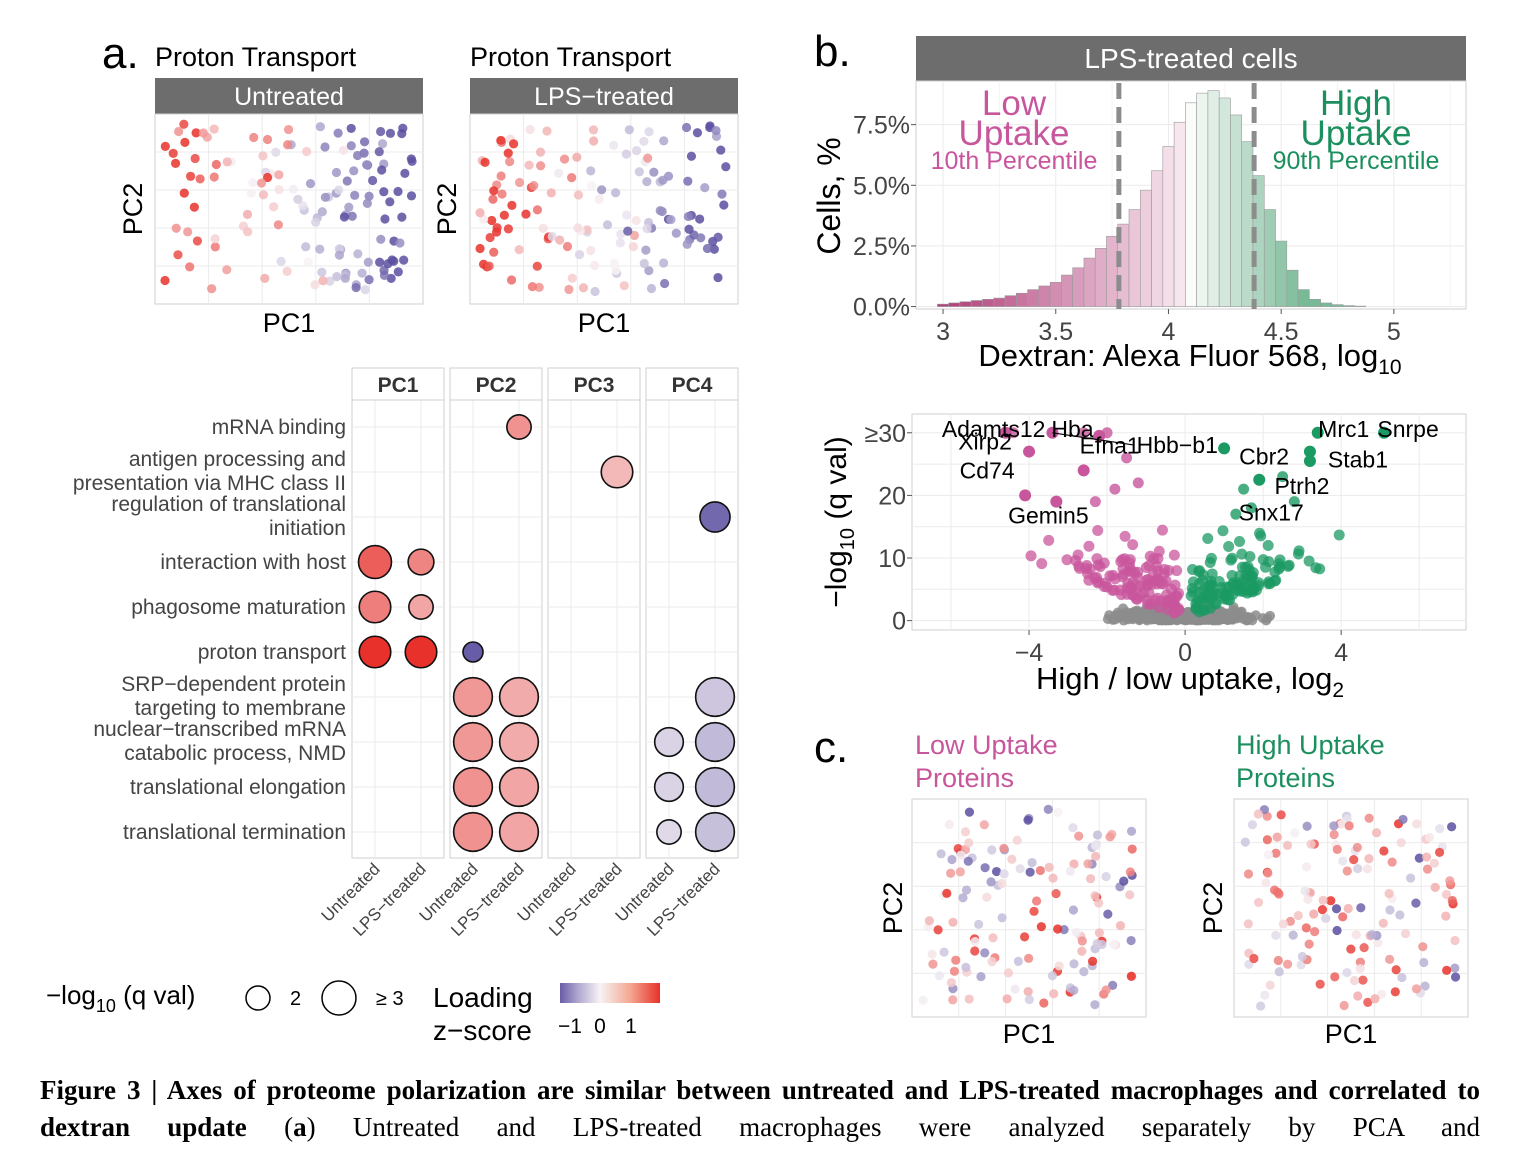  What do you see at coordinates (893, 908) in the screenshot?
I see `pca-low-ylabel: PC2` at bounding box center [893, 908].